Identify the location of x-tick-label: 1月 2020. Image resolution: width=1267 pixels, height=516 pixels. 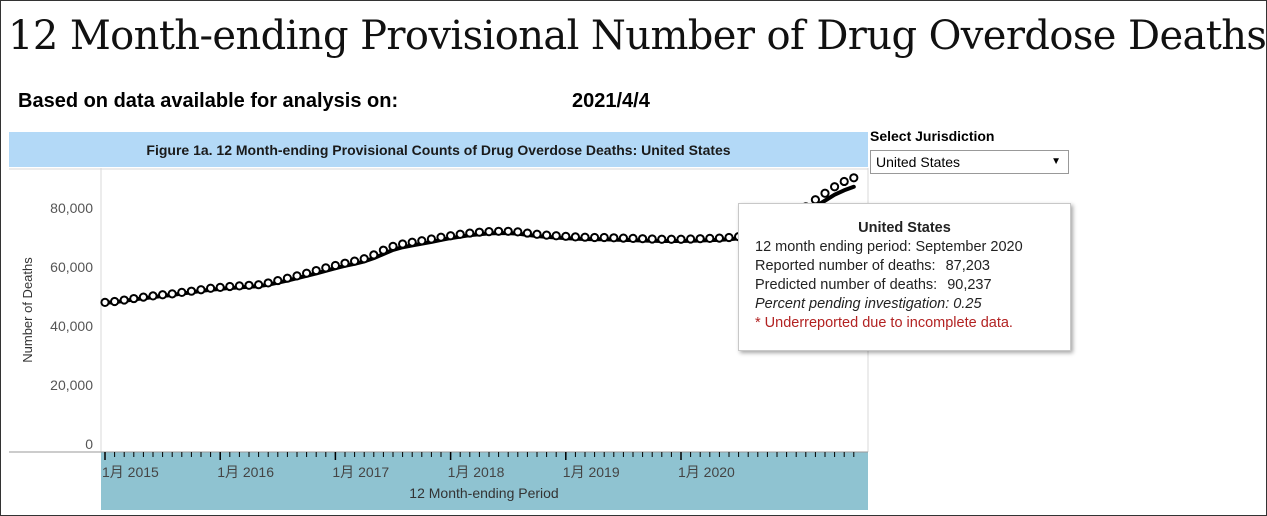
(706, 472).